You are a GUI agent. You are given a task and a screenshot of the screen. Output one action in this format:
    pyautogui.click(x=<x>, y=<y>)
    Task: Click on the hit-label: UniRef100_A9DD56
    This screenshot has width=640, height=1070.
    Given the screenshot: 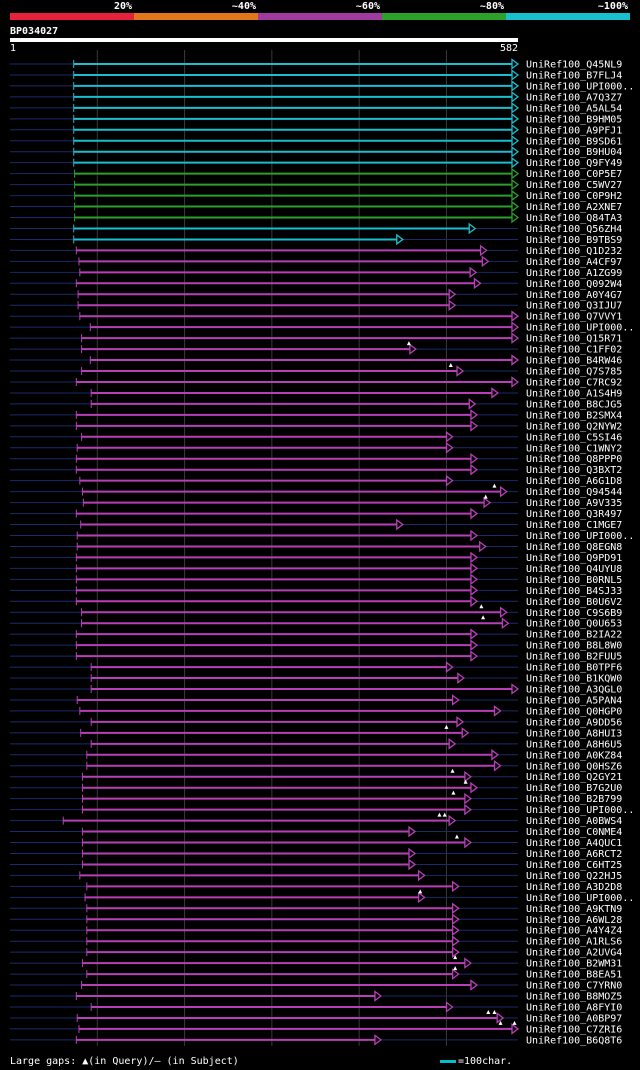 What is the action you would take?
    pyautogui.click(x=574, y=722)
    